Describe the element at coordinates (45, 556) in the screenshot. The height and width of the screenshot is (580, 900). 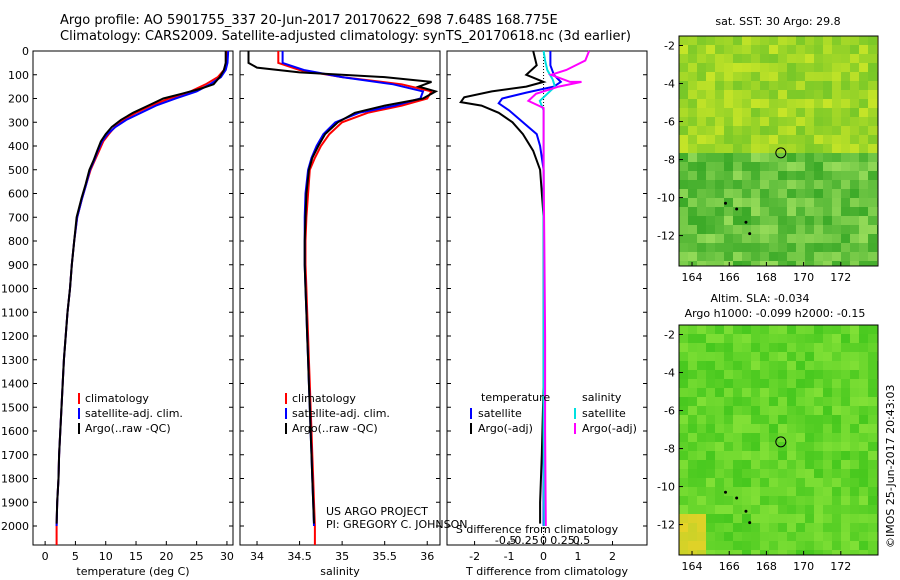
I see `temp-xtick-label: 0` at that location.